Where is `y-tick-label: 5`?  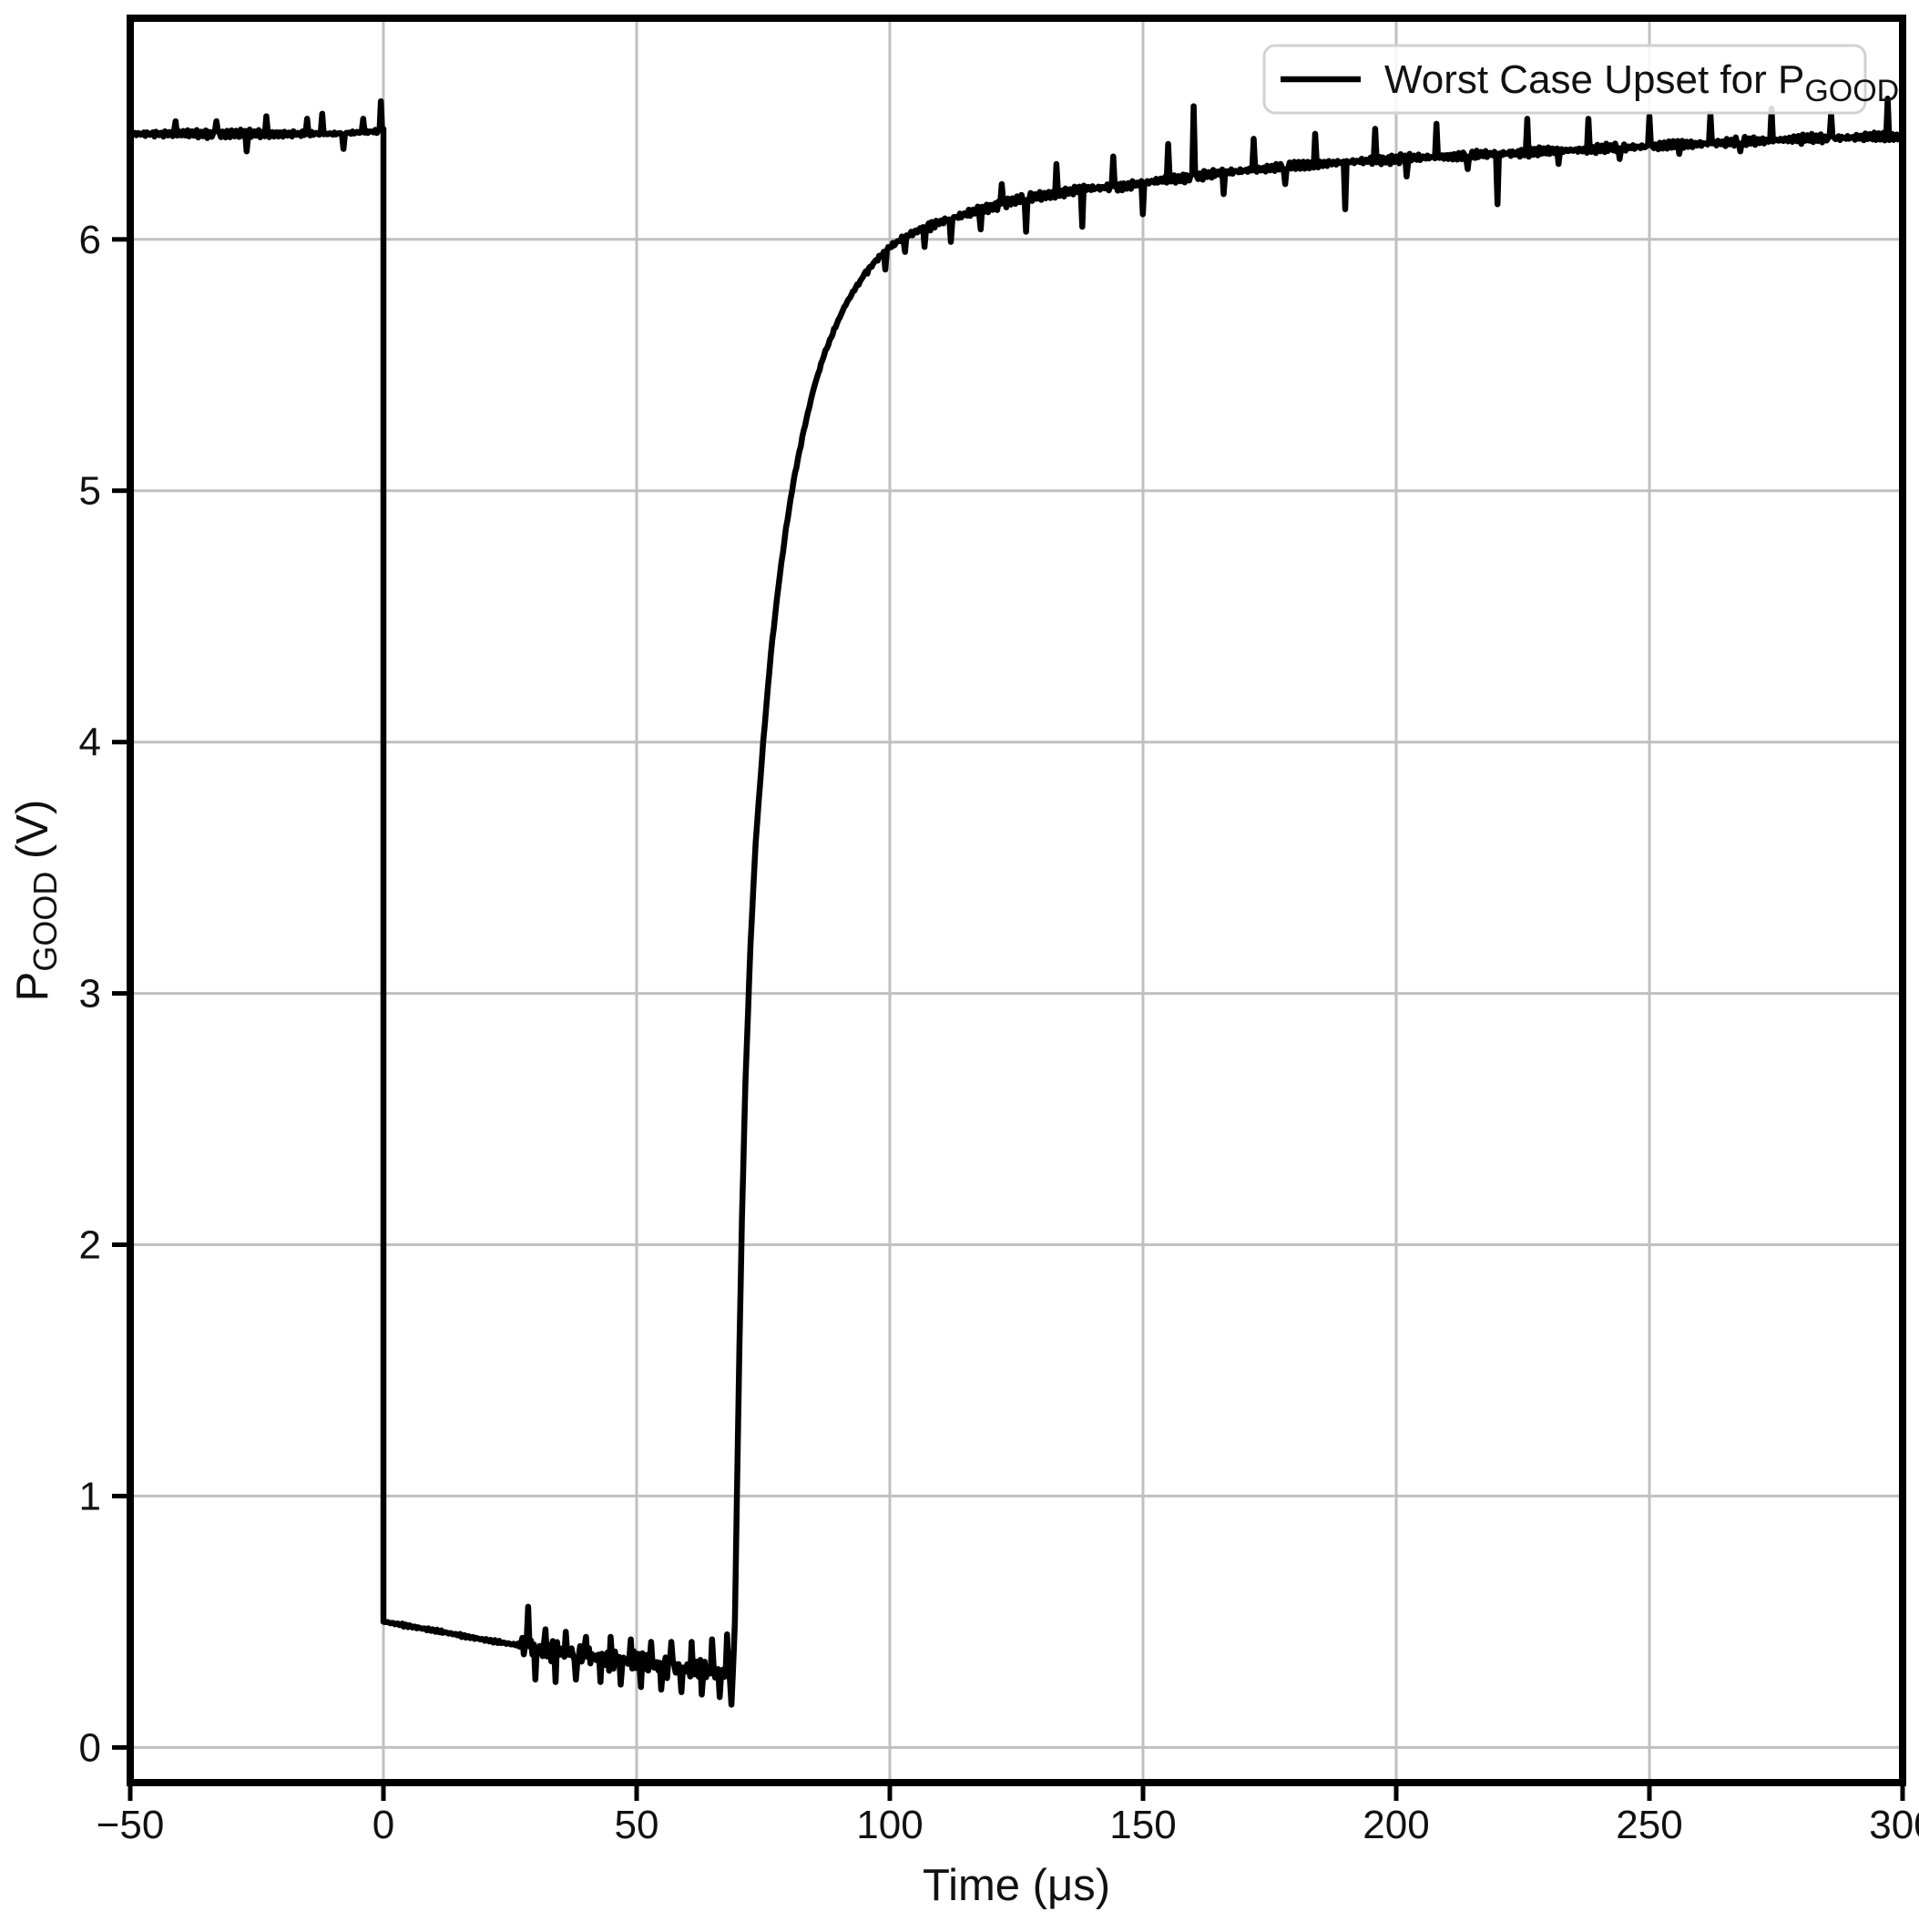 y-tick-label: 5 is located at coordinates (90, 491).